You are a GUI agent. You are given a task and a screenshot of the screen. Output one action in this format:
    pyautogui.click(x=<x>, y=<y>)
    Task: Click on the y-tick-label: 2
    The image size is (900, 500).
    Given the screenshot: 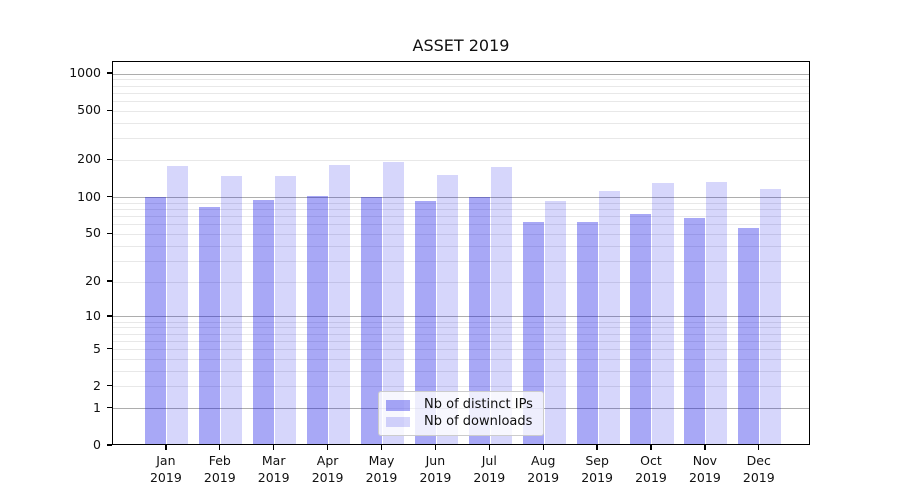 What is the action you would take?
    pyautogui.click(x=97, y=385)
    